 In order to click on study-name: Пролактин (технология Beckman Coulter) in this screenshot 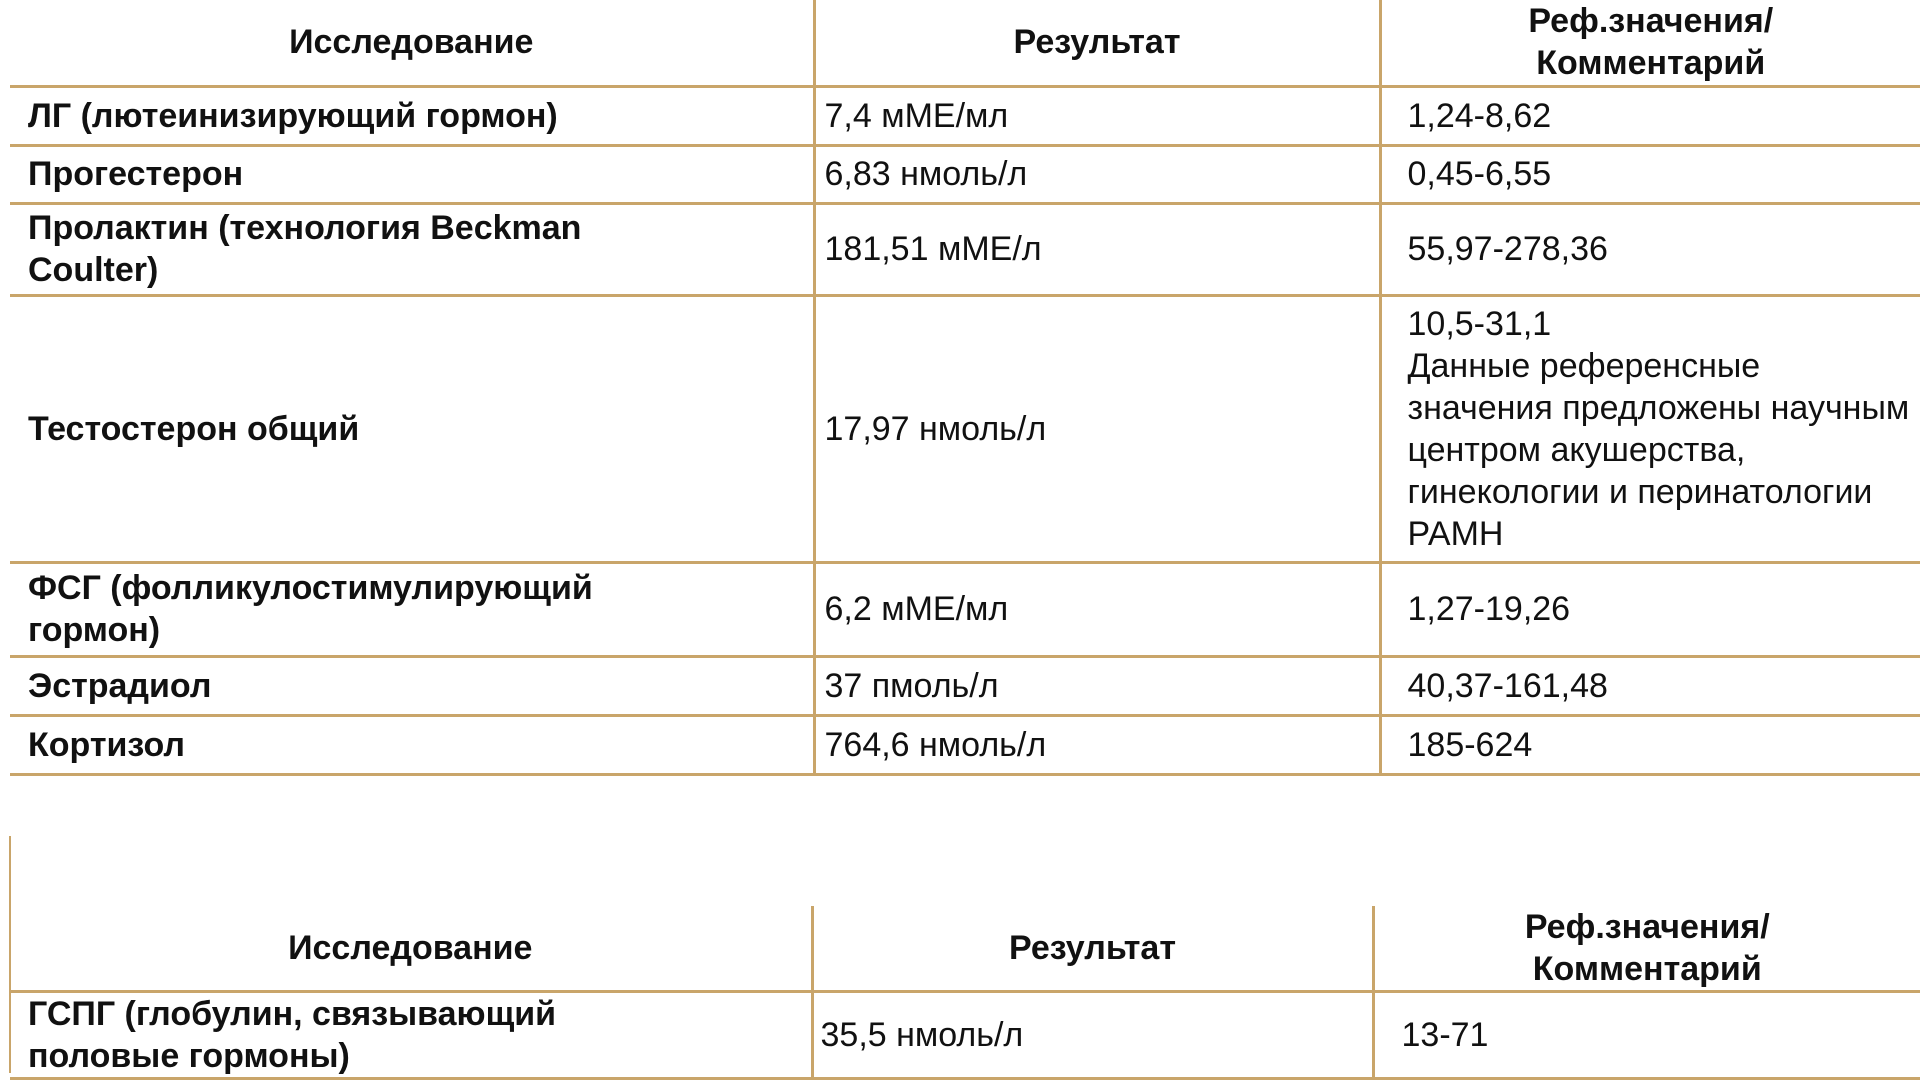, I will do `click(413, 250)`.